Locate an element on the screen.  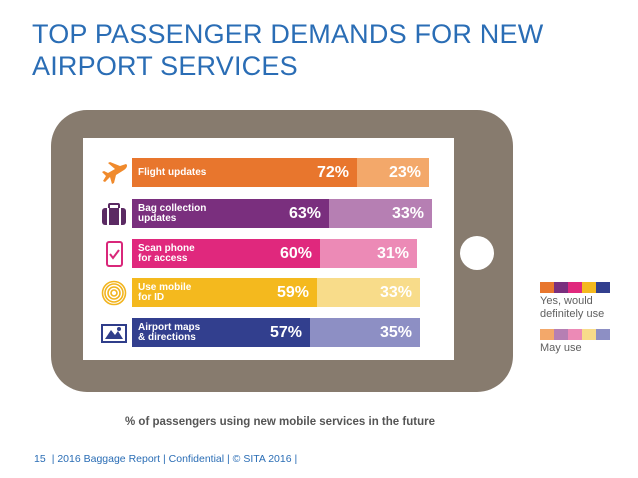
bar-row-flight-updates: Flight updates 72% 23% is located at coordinates (276, 172).